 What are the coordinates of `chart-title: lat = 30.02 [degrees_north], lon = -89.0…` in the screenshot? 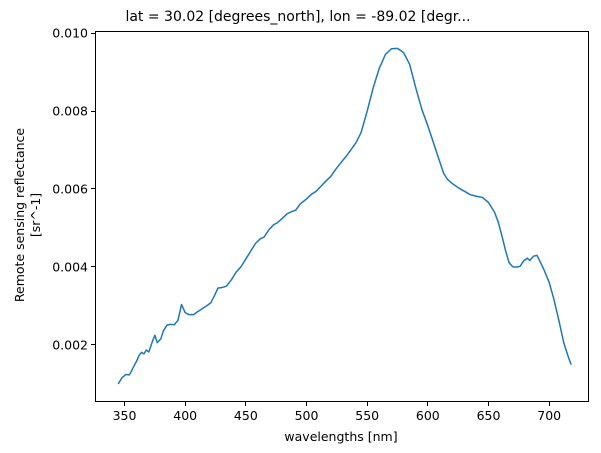 It's located at (298, 17).